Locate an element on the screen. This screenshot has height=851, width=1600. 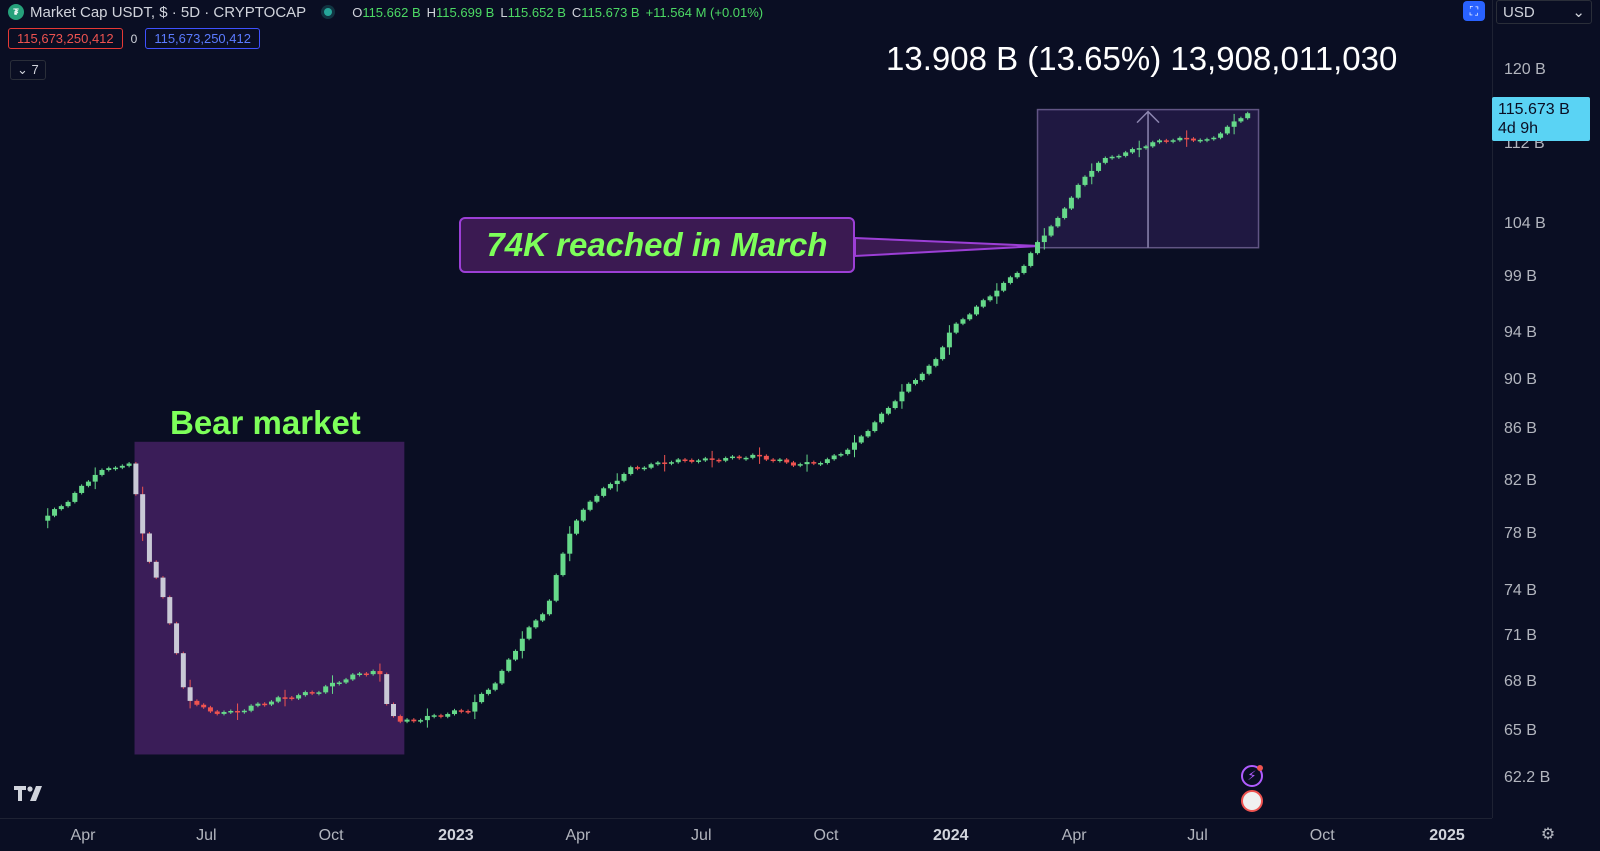
currency-select: USD ⌄ is located at coordinates (1544, 12).